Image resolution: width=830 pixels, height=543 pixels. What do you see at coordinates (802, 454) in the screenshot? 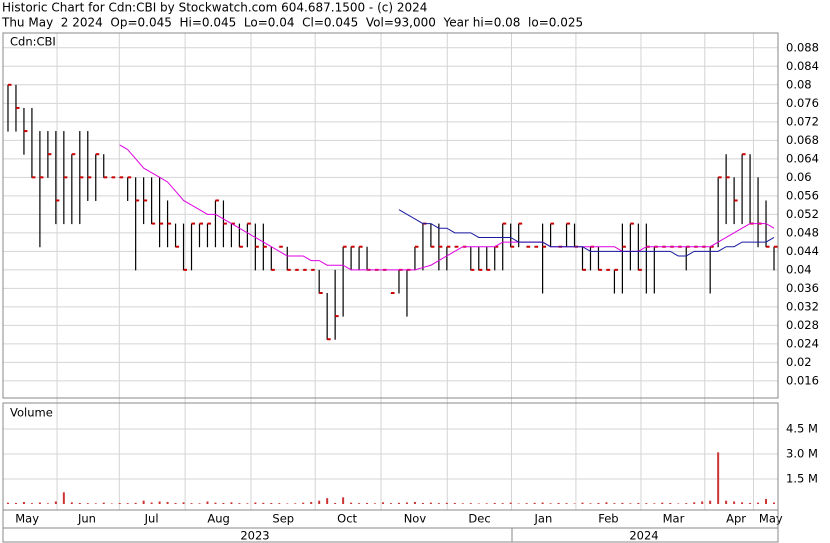
I see `y2-tick-label: 3.0 M` at bounding box center [802, 454].